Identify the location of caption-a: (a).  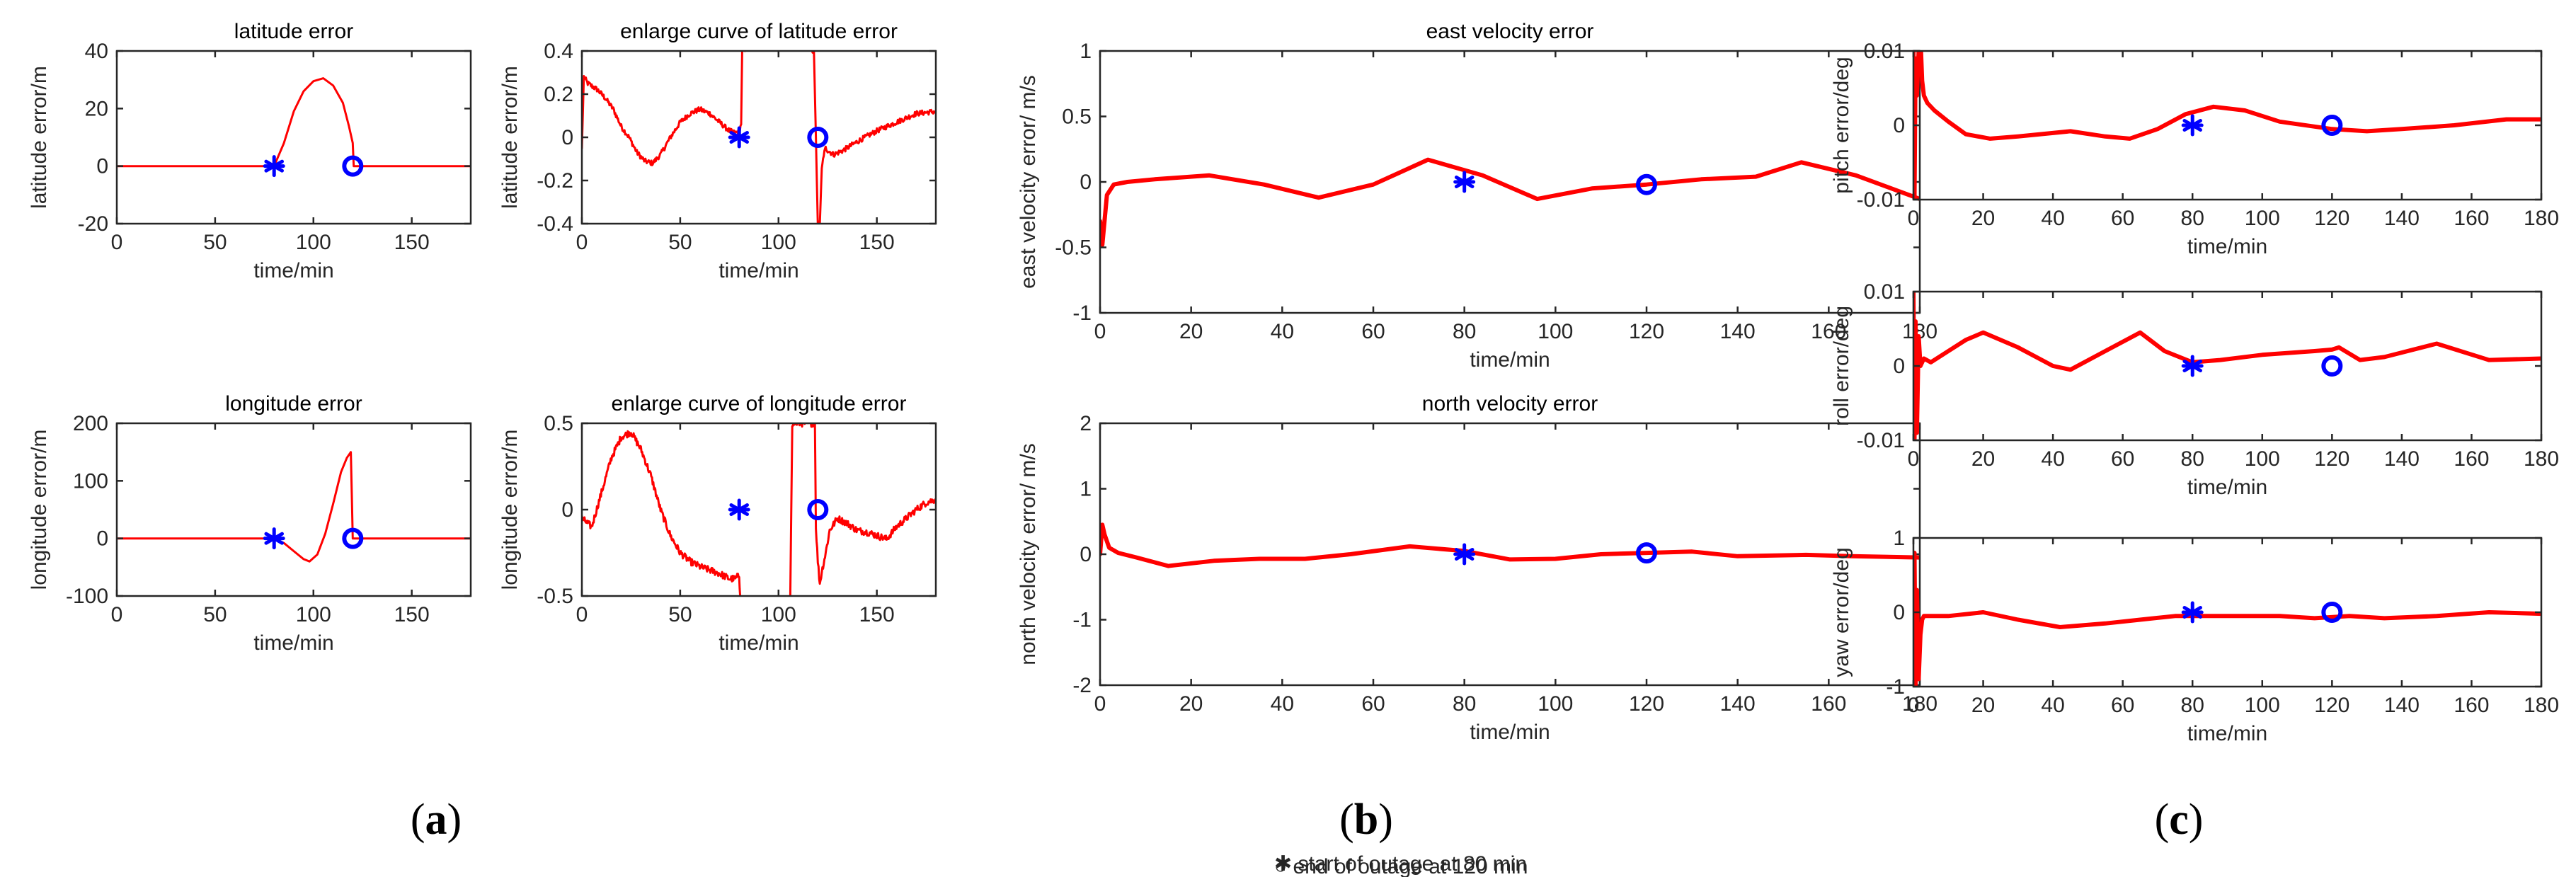
(436, 820).